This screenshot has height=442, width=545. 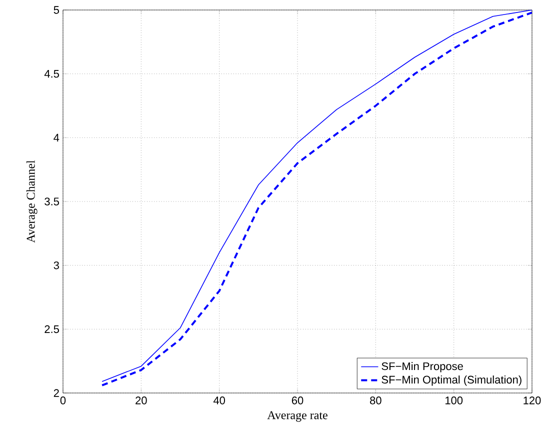 I want to click on y-tick-label: 3, so click(x=56, y=265).